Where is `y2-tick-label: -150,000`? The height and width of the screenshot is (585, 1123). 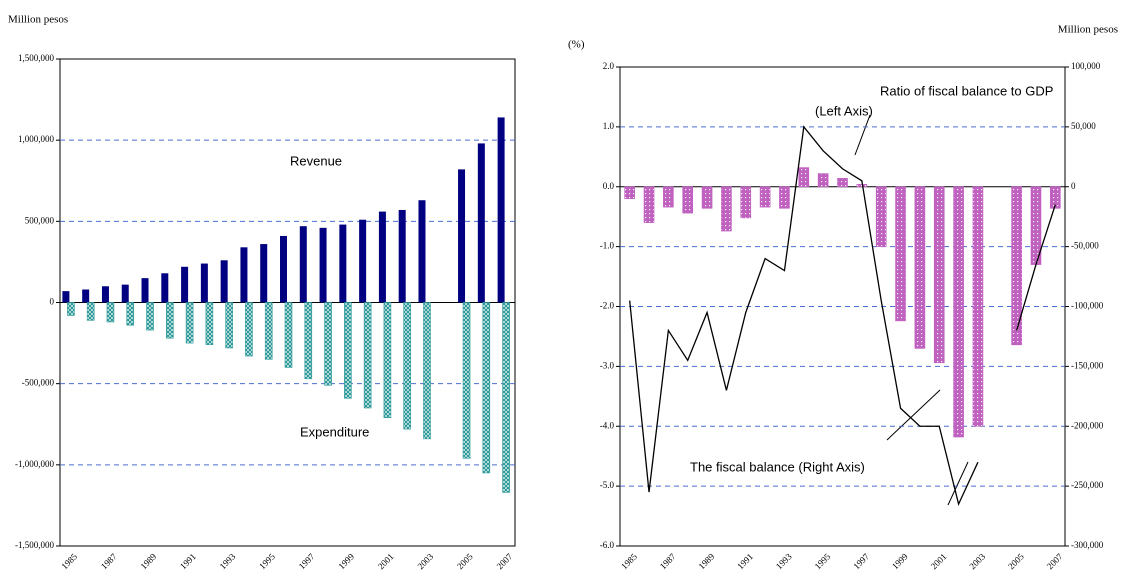
y2-tick-label: -150,000 is located at coordinates (1087, 365).